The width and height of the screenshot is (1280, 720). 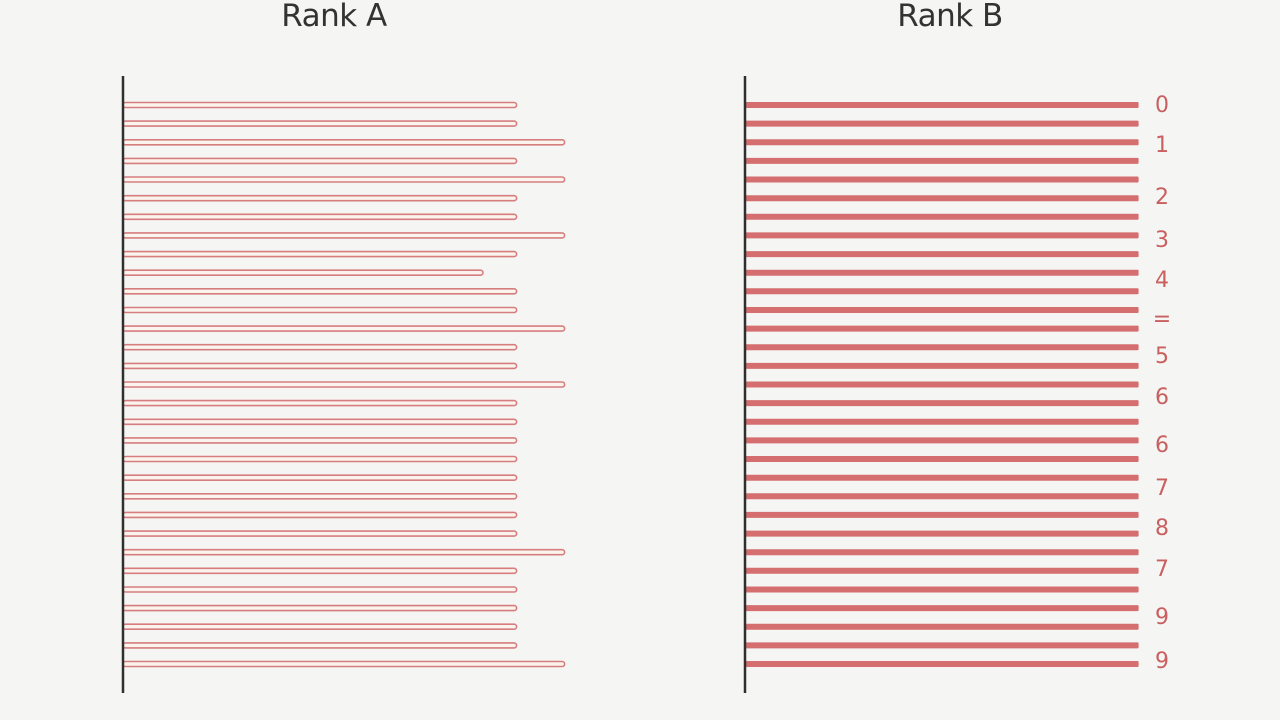 What do you see at coordinates (1162, 319) in the screenshot?
I see `rank-b-label: =` at bounding box center [1162, 319].